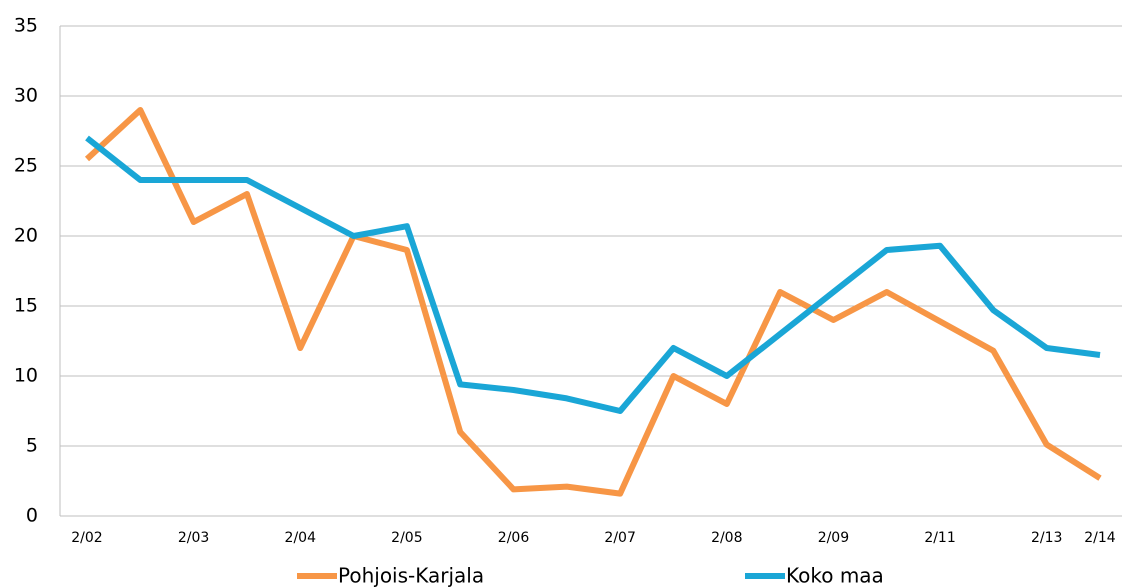 The height and width of the screenshot is (587, 1122). I want to click on y-tick-label: 10, so click(26, 376).